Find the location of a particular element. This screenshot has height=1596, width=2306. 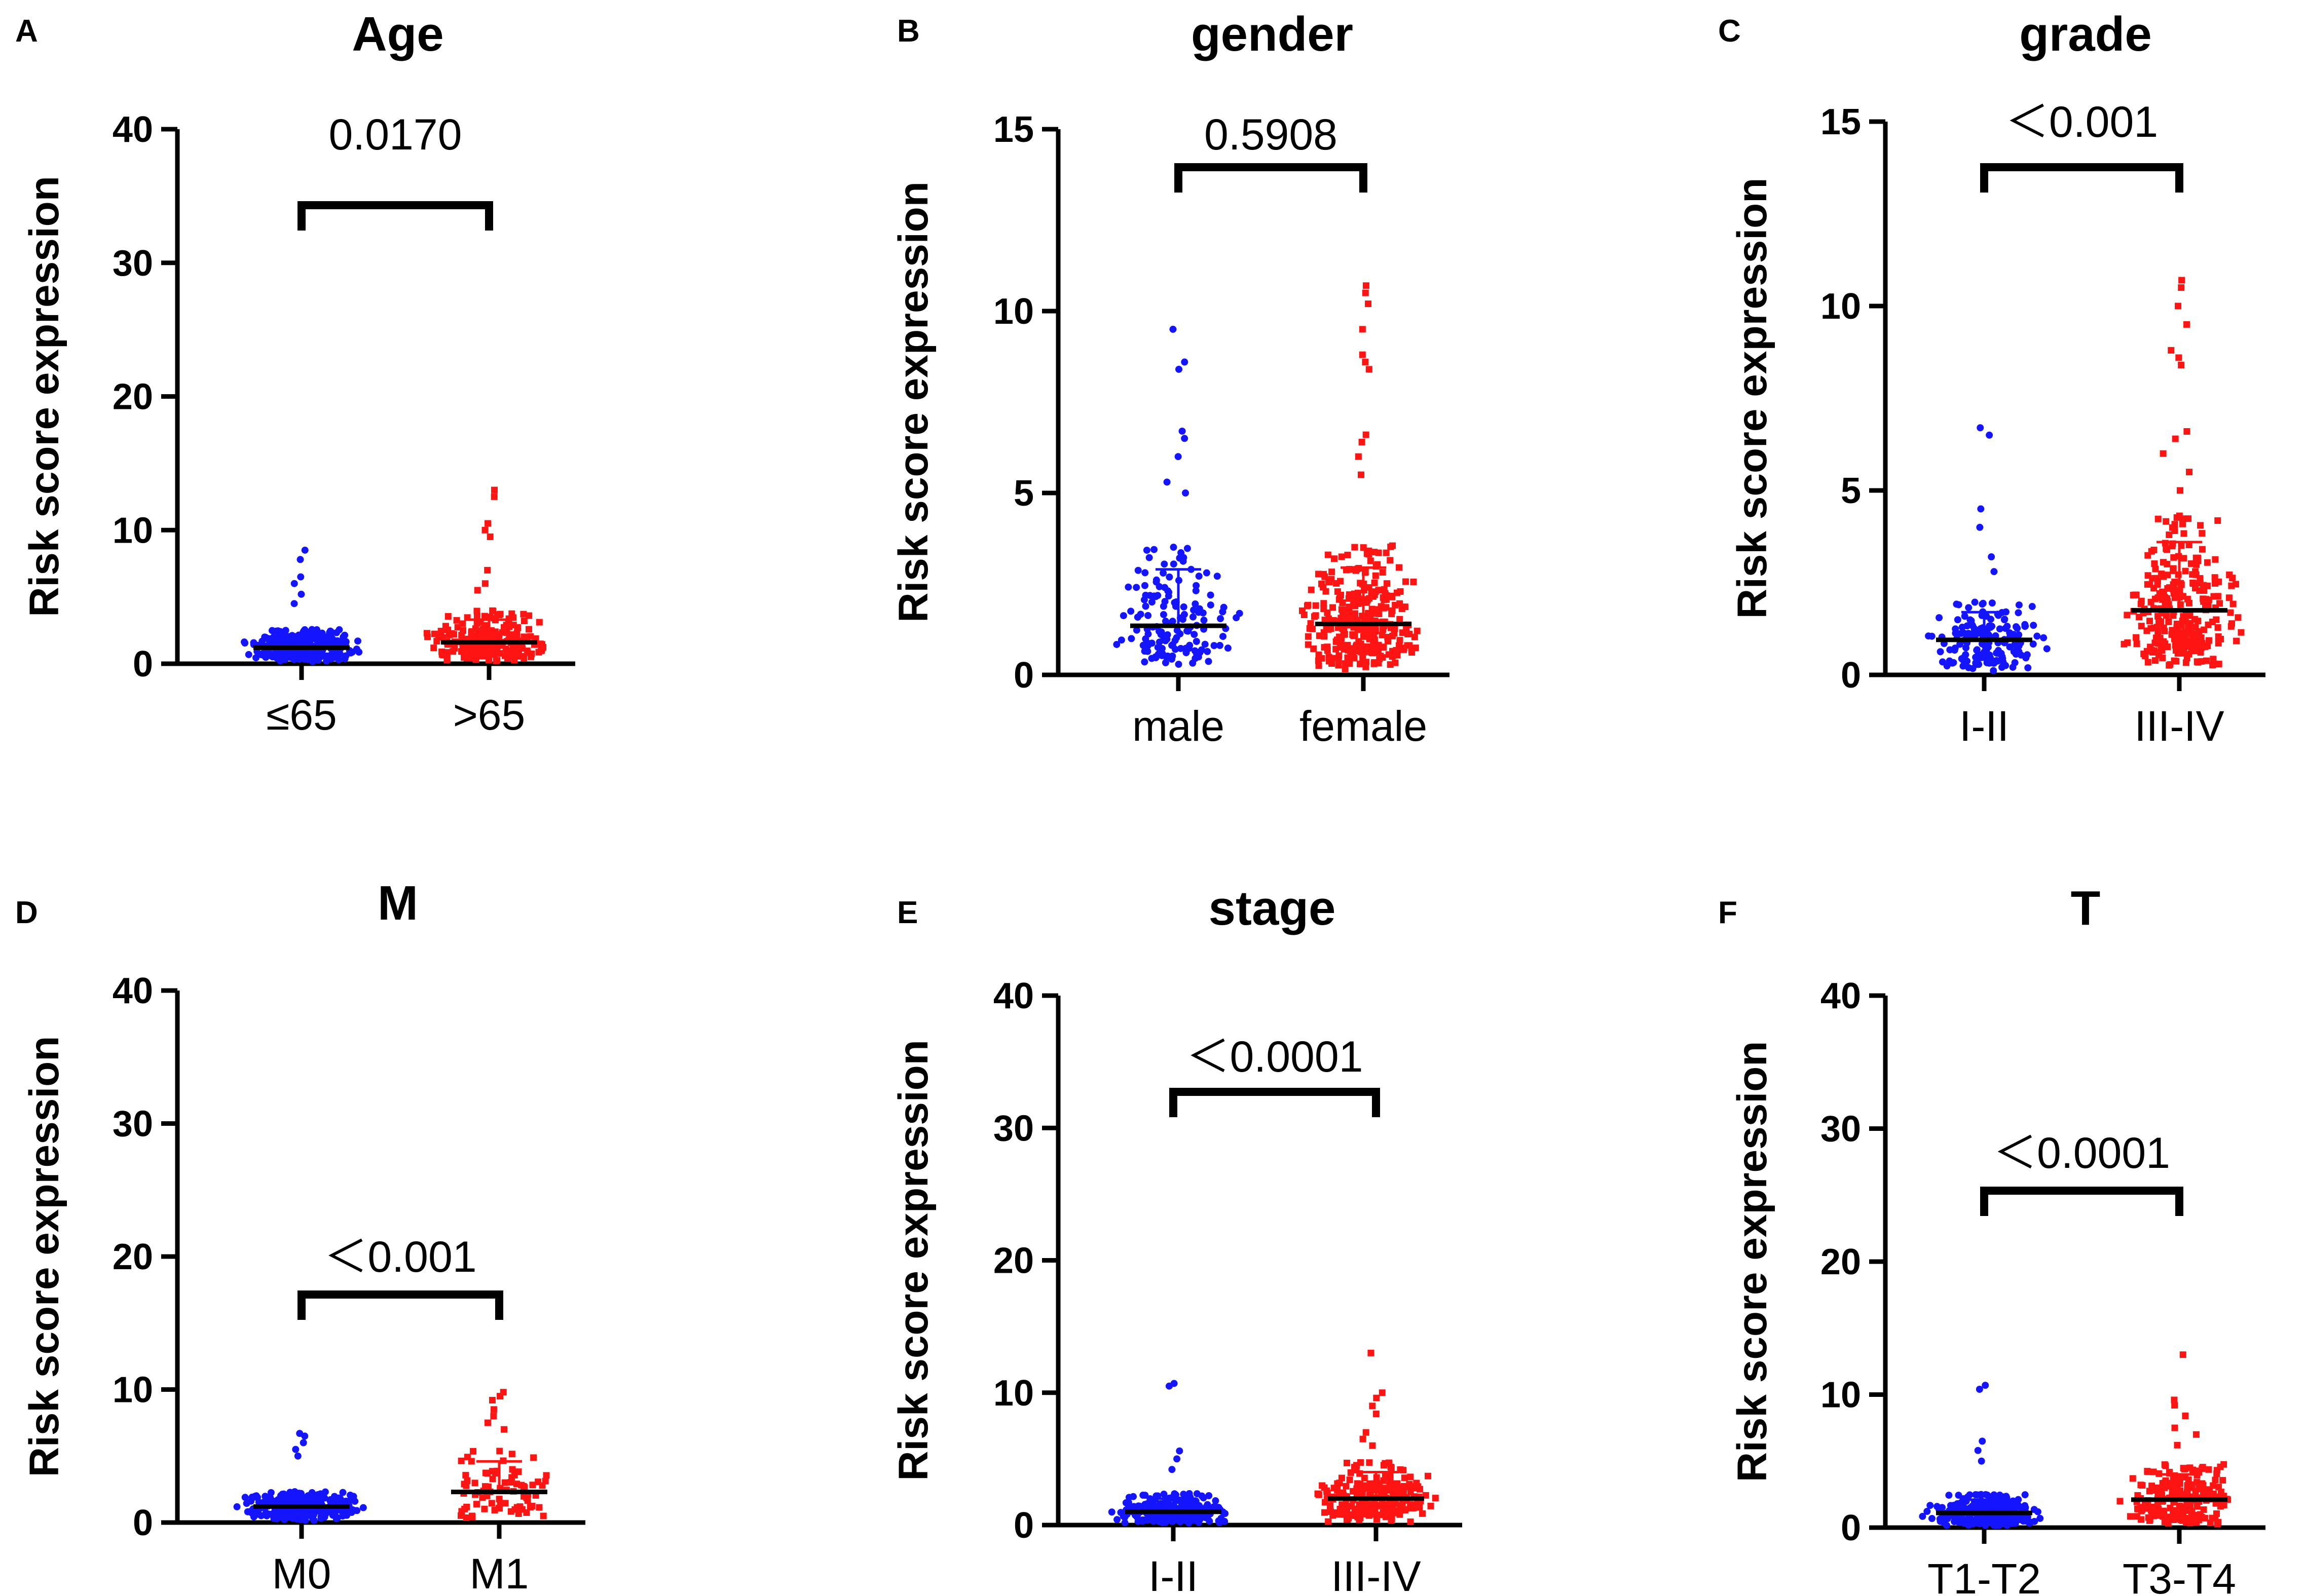

chart-title: T is located at coordinates (2086, 908).